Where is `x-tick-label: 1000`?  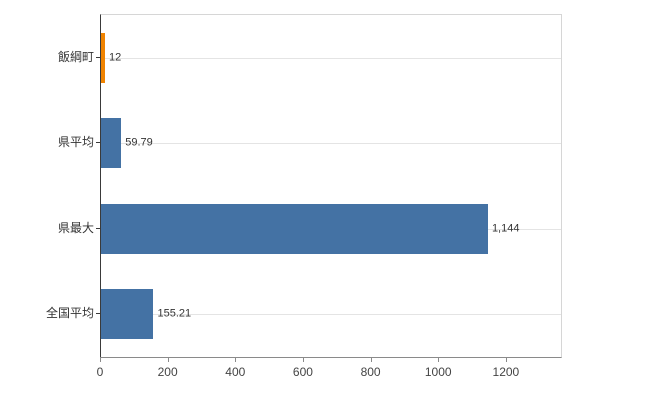
x-tick-label: 1000 is located at coordinates (438, 372).